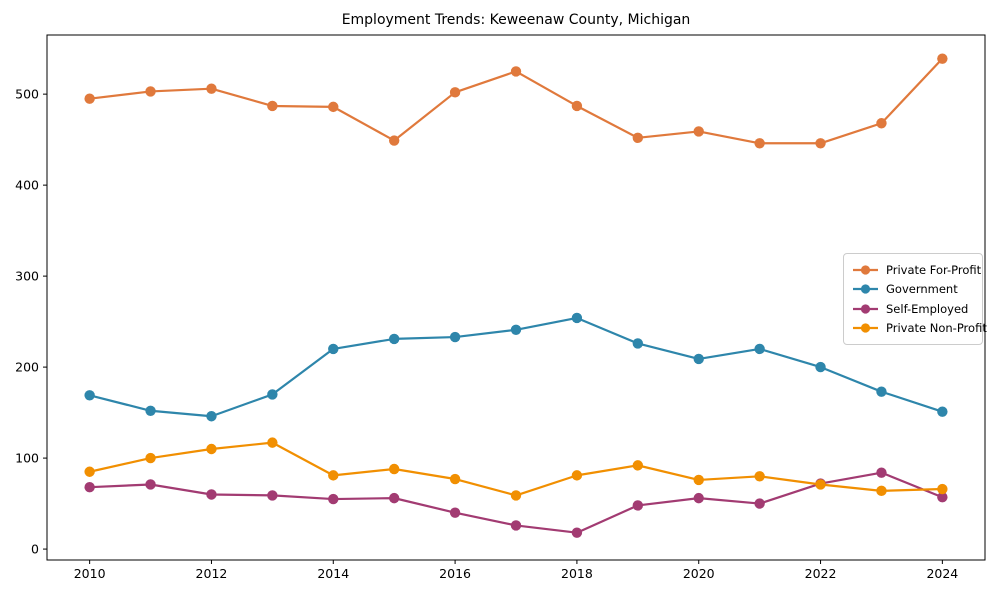  What do you see at coordinates (936, 328) in the screenshot?
I see `legend-label: Private Non-Profit` at bounding box center [936, 328].